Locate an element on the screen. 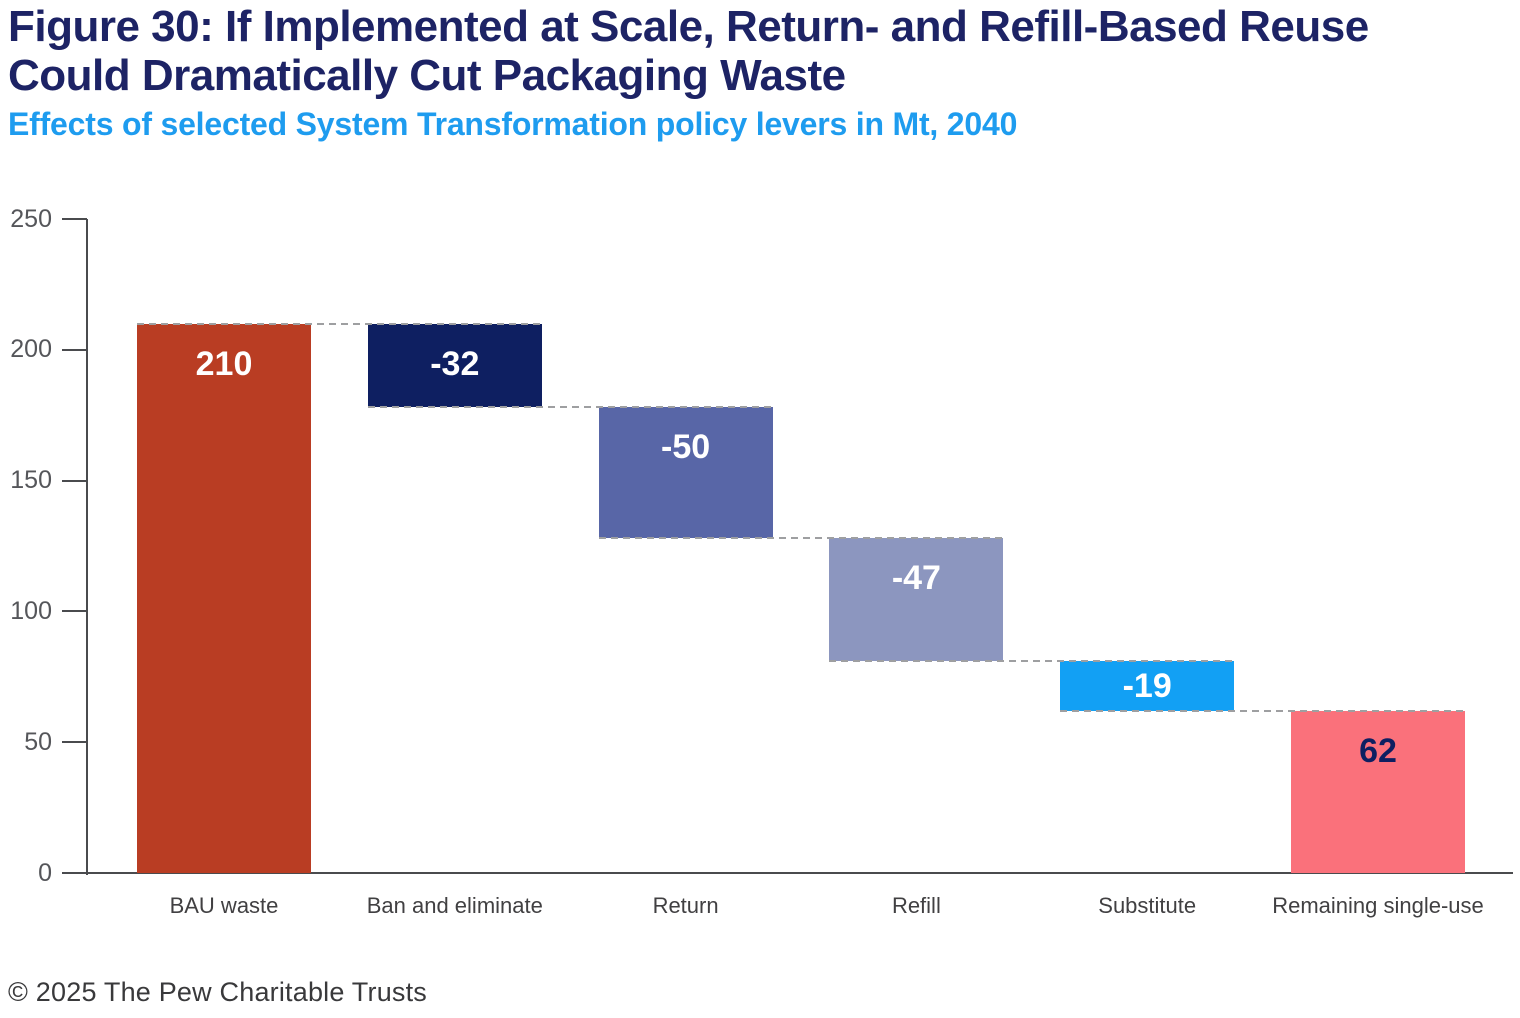 This screenshot has height=1018, width=1520. category-label-return: Return is located at coordinates (685, 905).